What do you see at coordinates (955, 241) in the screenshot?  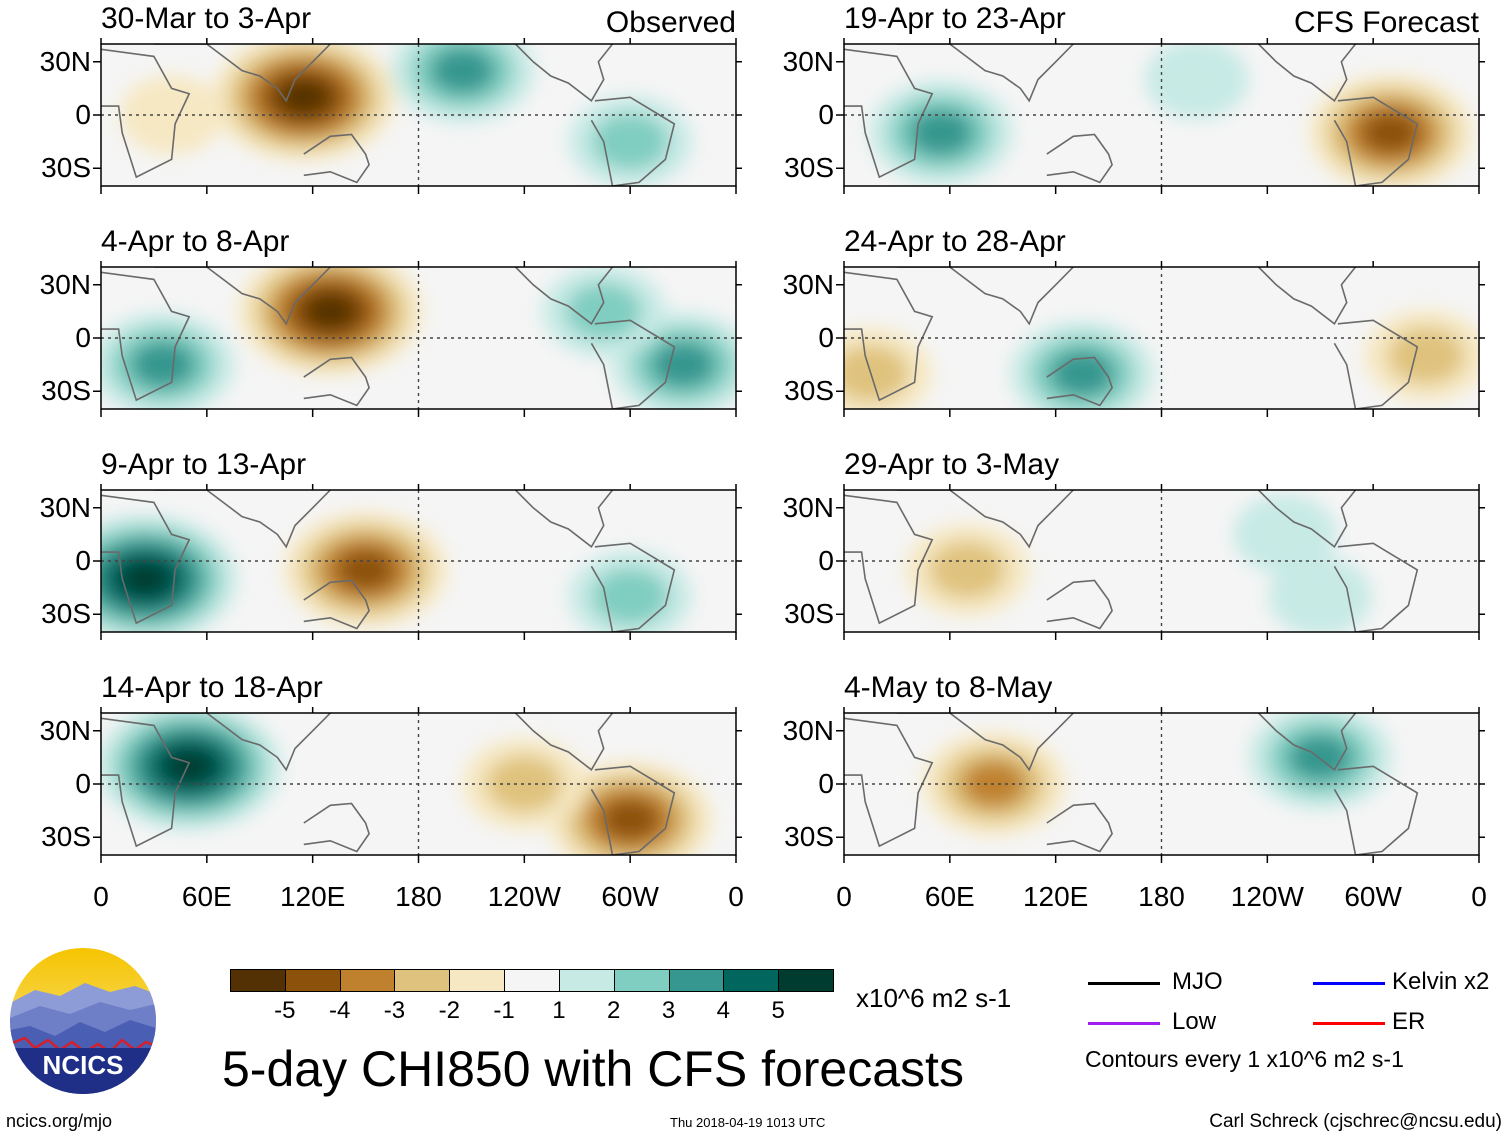 I see `panel-title-6: 24-Apr to 28-Apr` at bounding box center [955, 241].